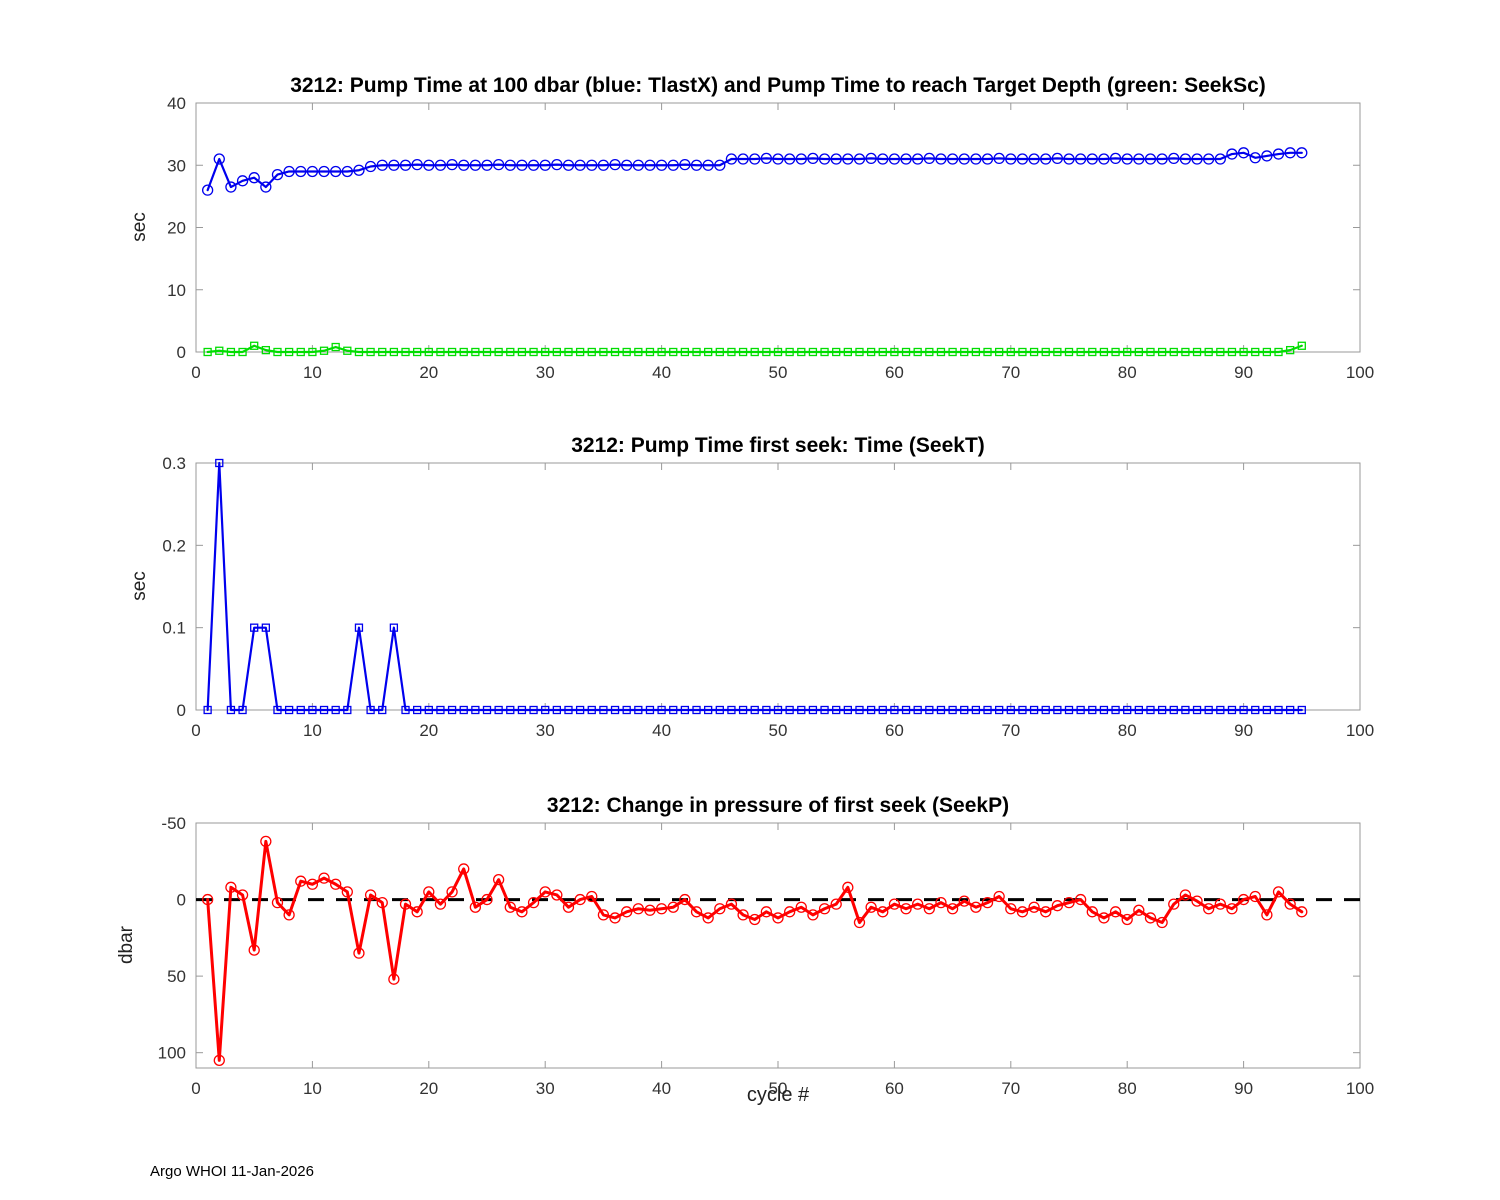 This screenshot has height=1200, width=1500. Describe the element at coordinates (174, 463) in the screenshot. I see `svg-text: 0.3` at that location.